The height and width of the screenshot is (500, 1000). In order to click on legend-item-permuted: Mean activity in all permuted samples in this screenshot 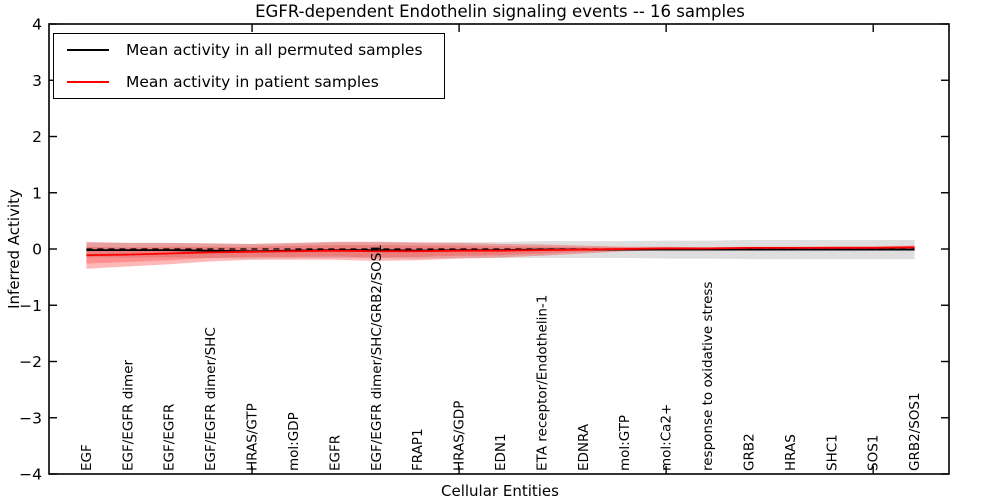, I will do `click(249, 50)`.